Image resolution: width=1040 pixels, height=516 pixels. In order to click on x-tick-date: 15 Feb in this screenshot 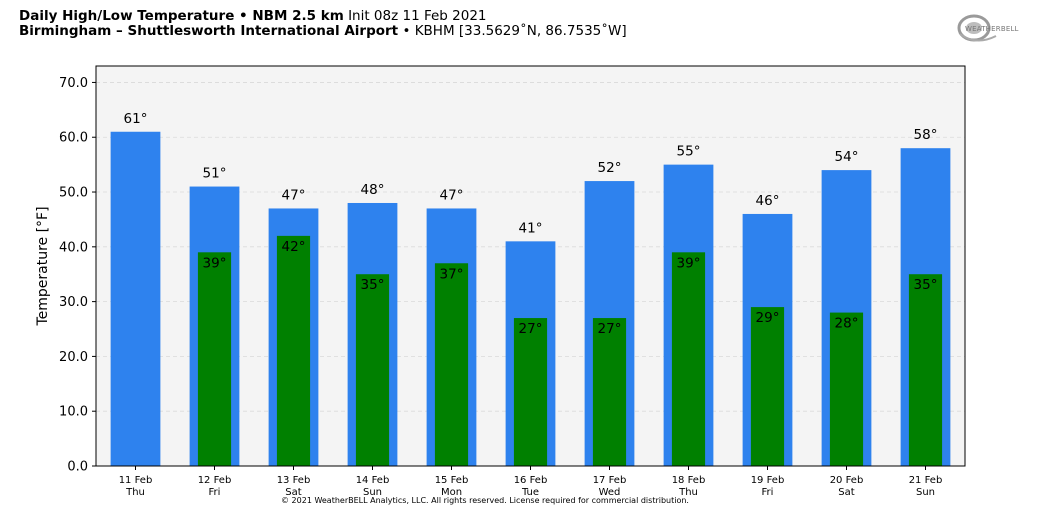, I will do `click(452, 480)`.